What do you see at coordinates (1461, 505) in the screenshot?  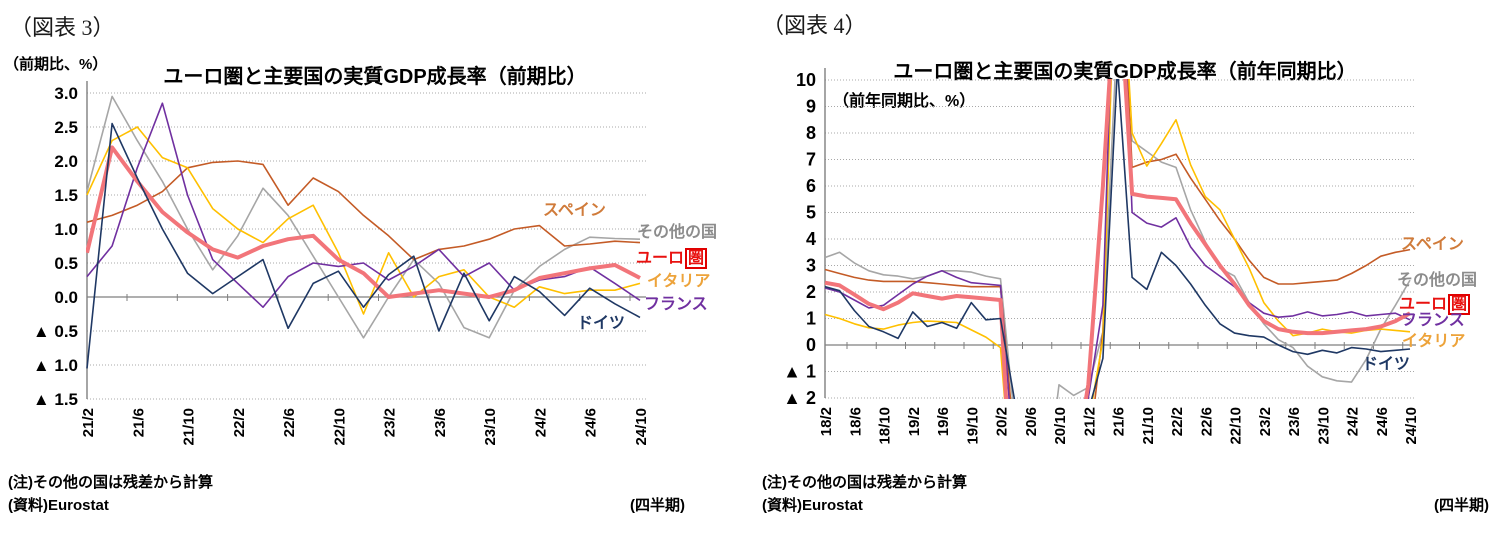 I see `figure4-x-caption: (四半期)` at bounding box center [1461, 505].